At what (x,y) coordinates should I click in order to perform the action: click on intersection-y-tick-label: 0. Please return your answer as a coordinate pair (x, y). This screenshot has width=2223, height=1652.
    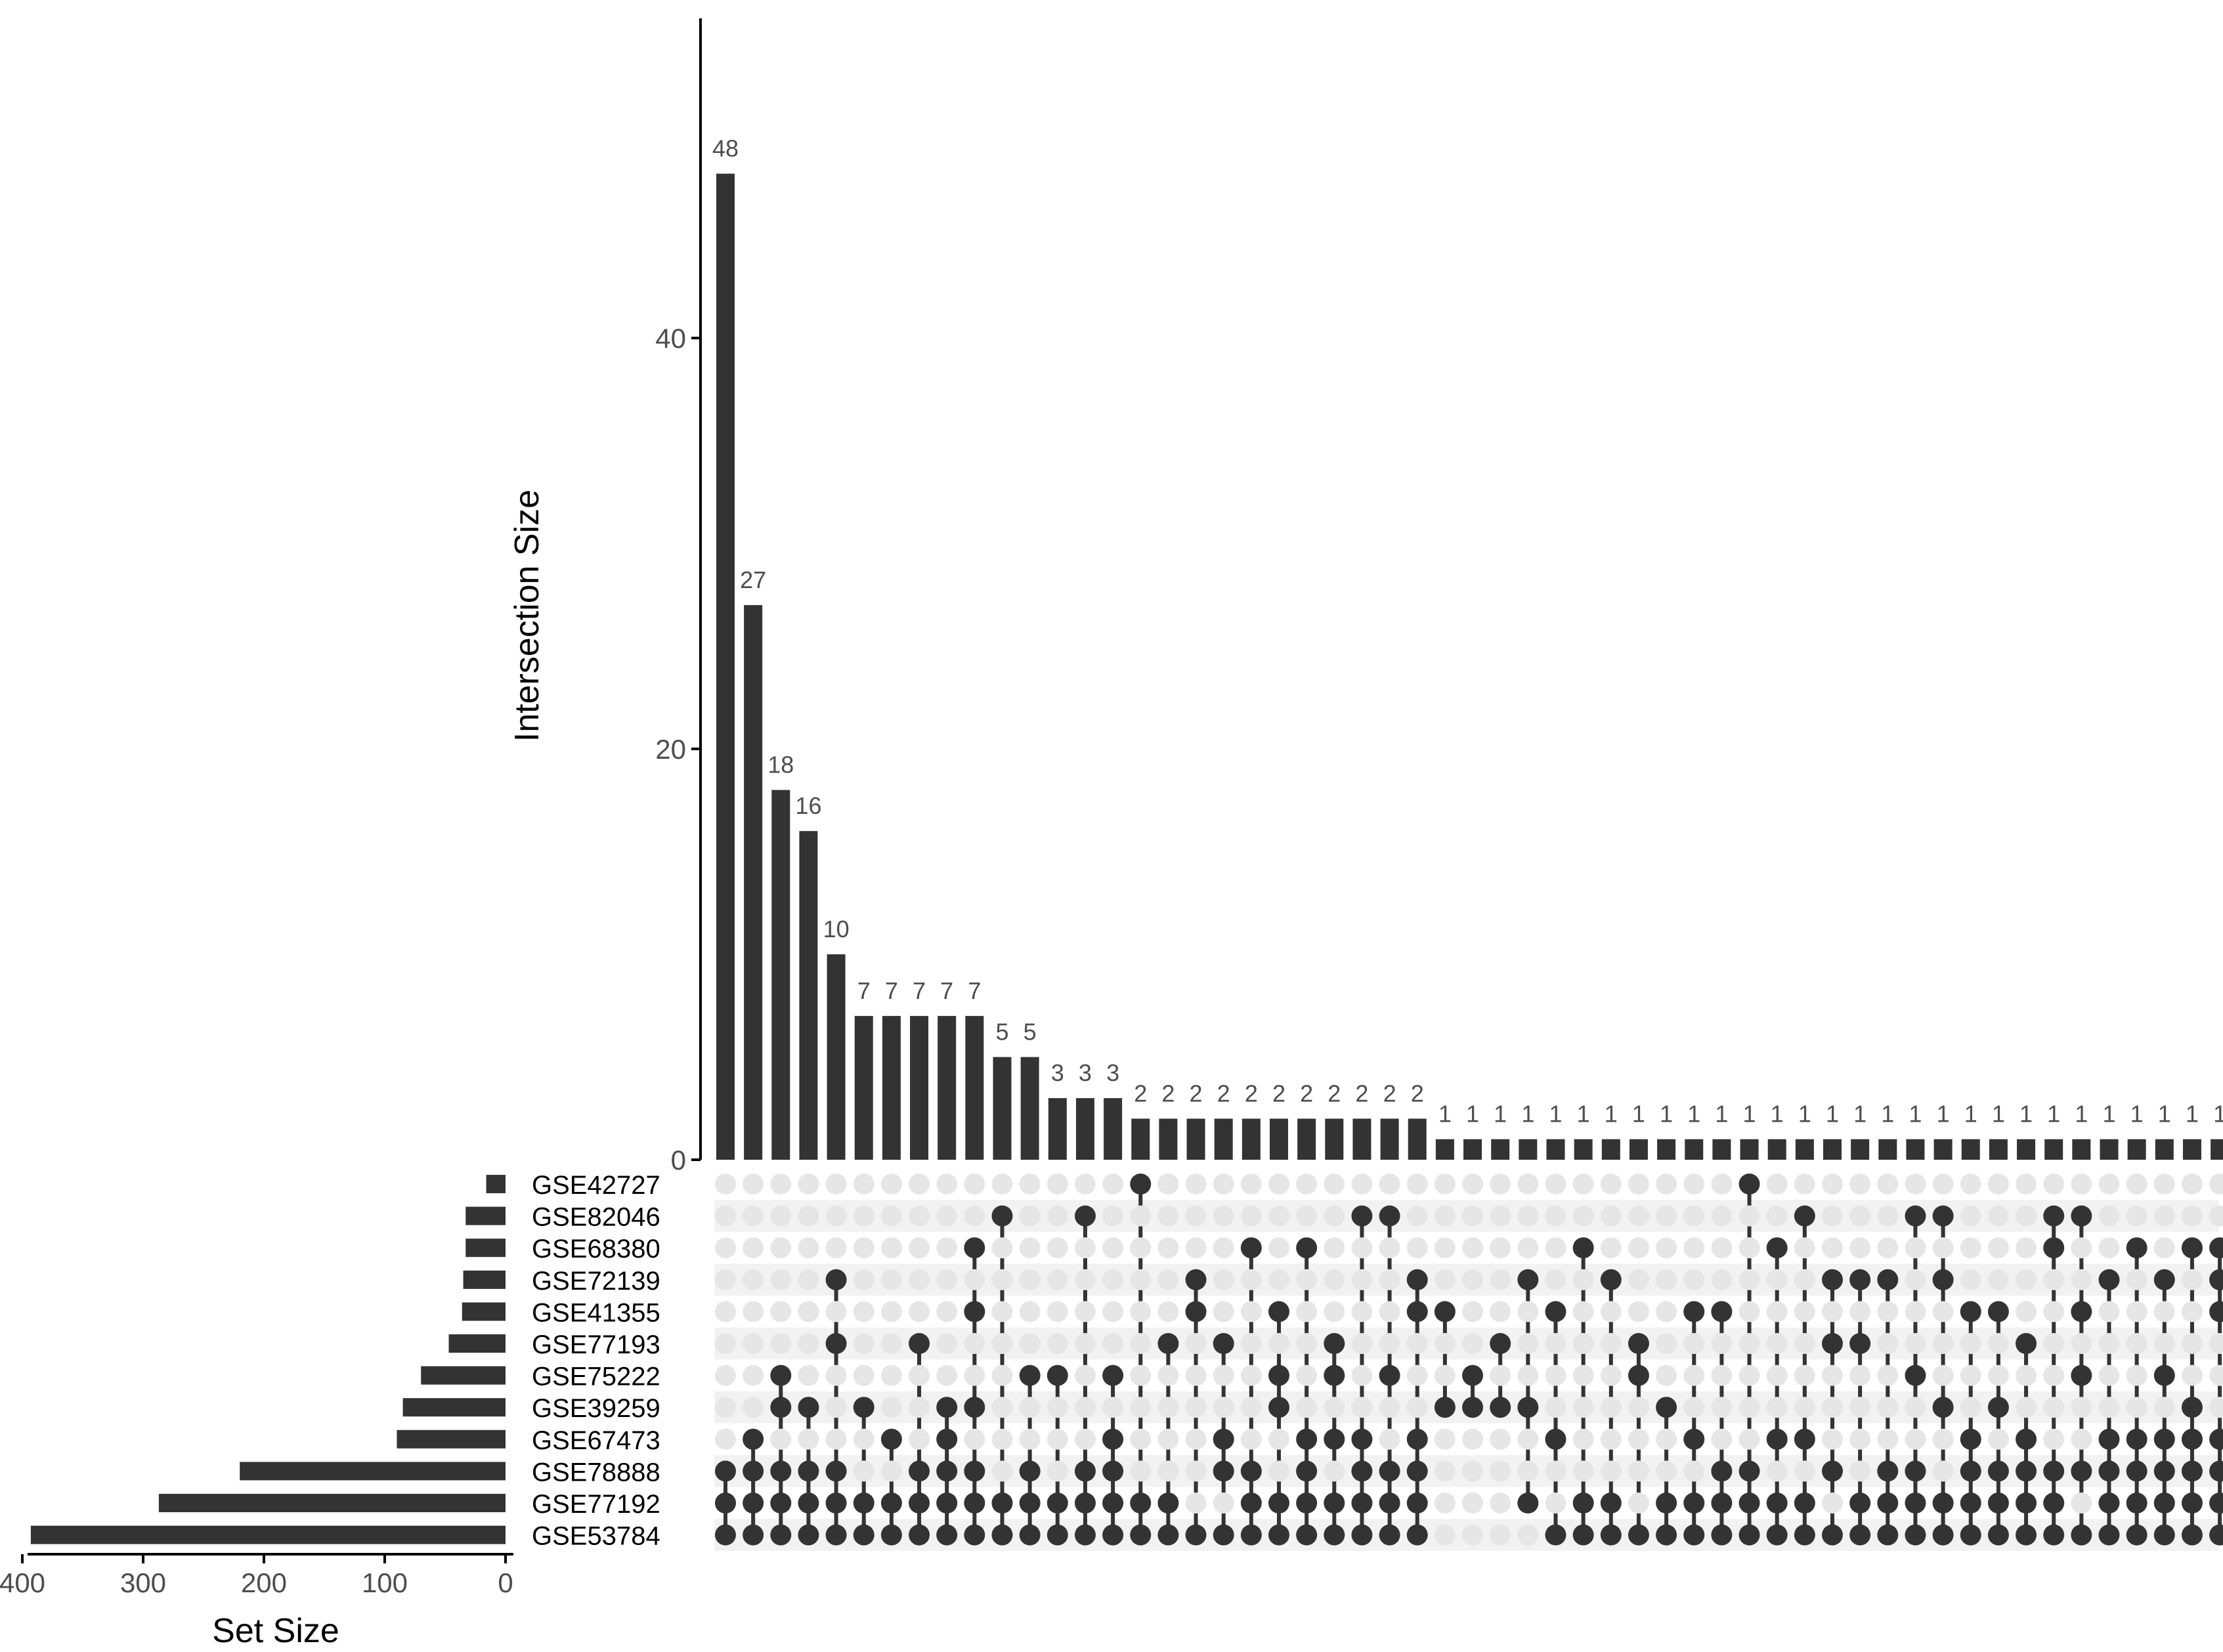
    Looking at the image, I should click on (678, 1160).